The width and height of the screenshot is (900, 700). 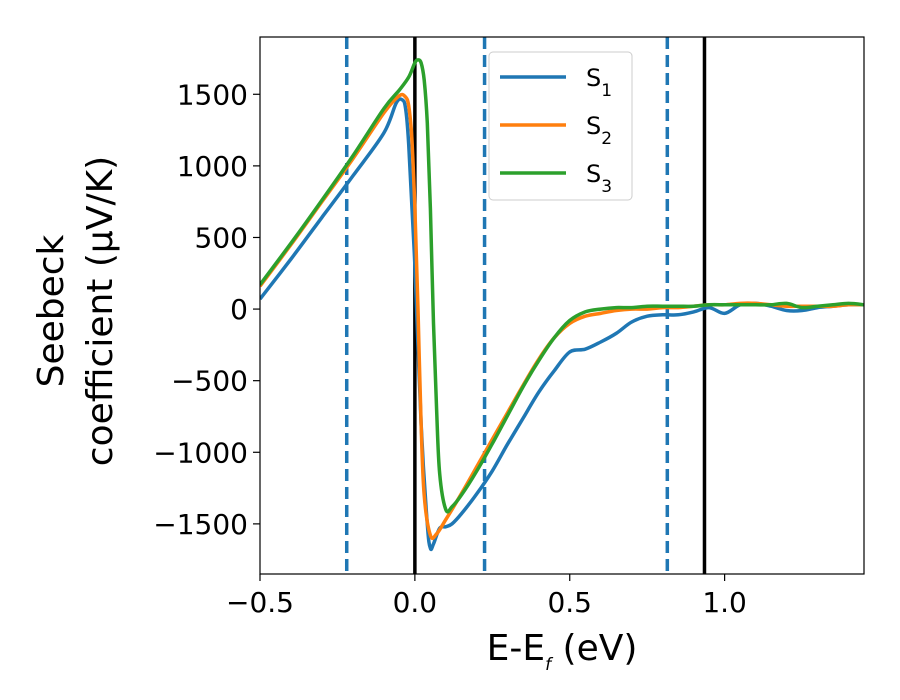 I want to click on y-tick-label: −1000, so click(x=200, y=452).